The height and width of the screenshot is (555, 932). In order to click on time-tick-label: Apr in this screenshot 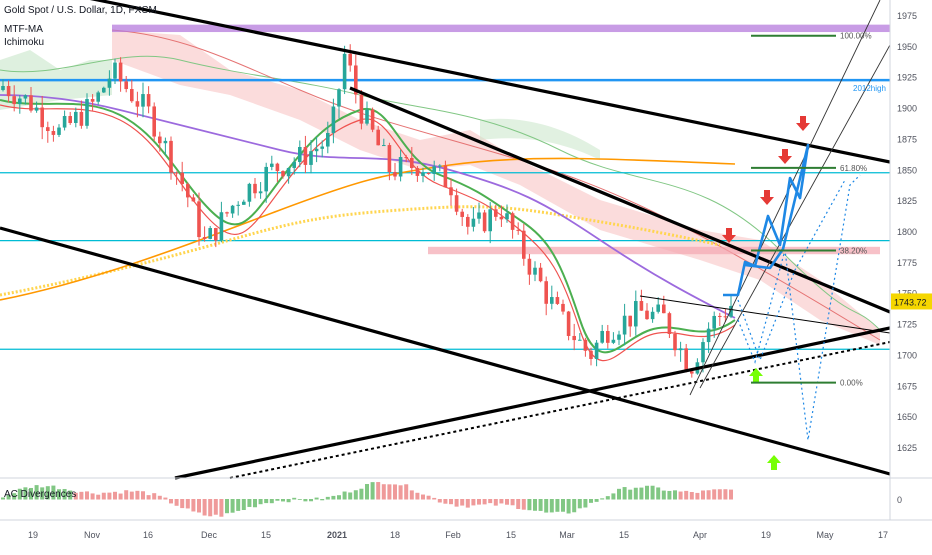, I will do `click(700, 535)`.